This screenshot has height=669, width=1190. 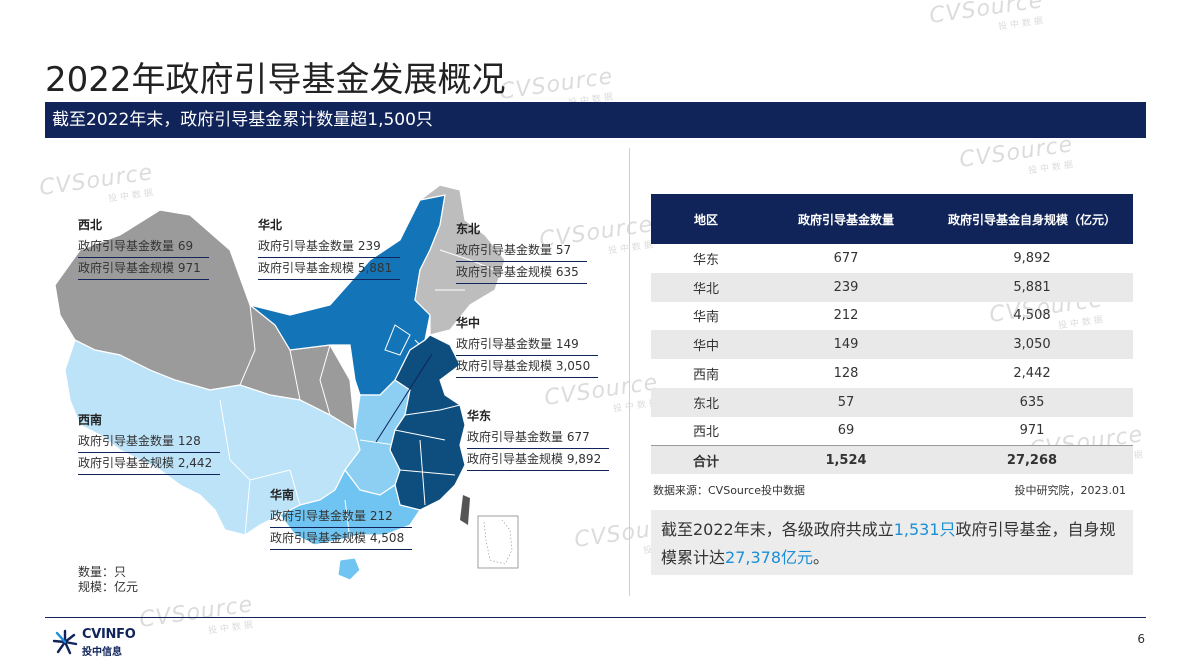 I want to click on table-row: 西南 128 2,442, so click(x=871, y=375).